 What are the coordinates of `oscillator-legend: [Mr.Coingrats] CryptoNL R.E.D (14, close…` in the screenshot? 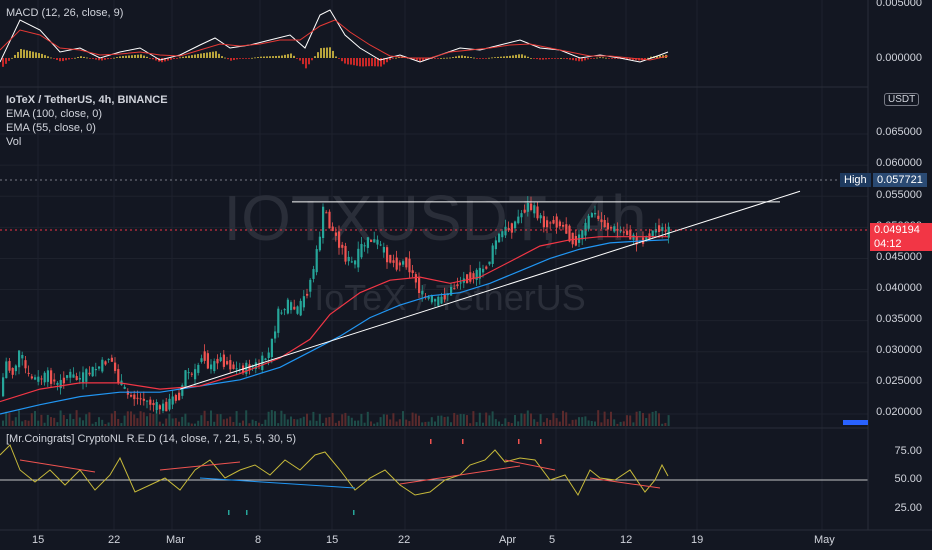 It's located at (151, 439).